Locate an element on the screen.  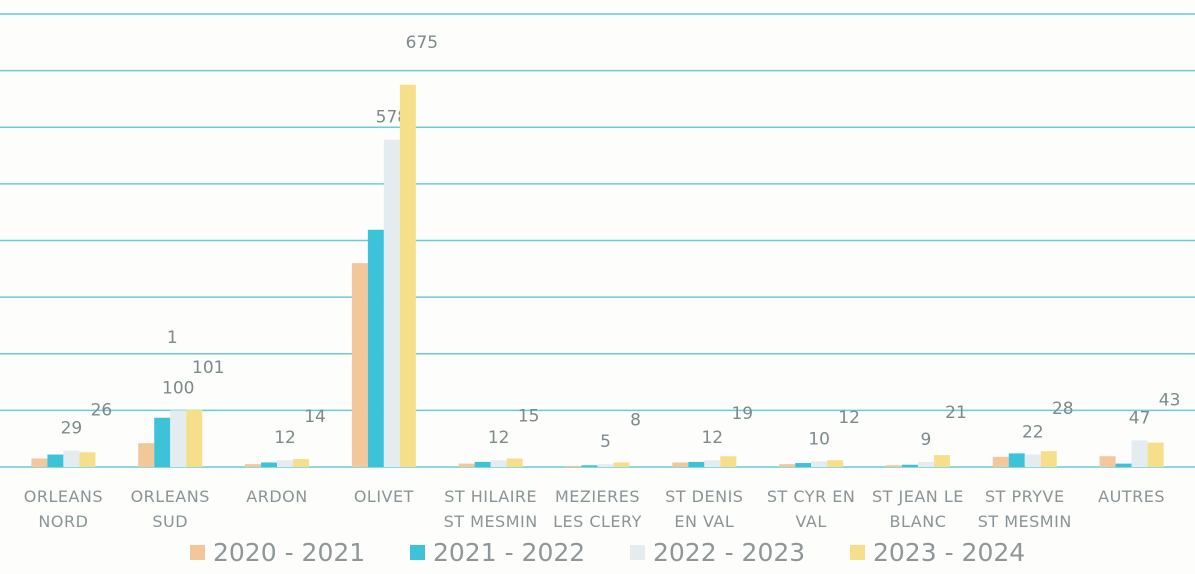
data-label: 675 is located at coordinates (422, 43).